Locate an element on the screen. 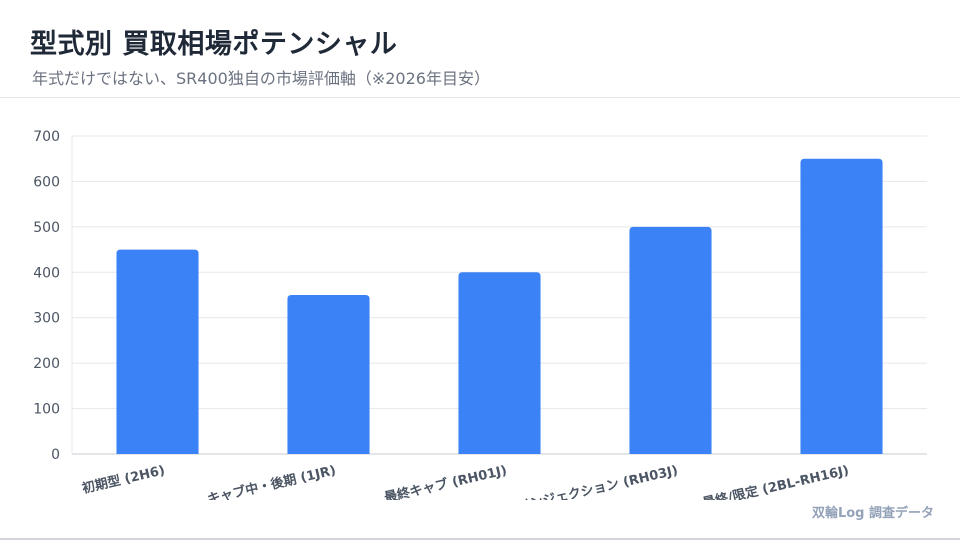 This screenshot has width=960, height=540. y-tick-label: 700 is located at coordinates (46, 137).